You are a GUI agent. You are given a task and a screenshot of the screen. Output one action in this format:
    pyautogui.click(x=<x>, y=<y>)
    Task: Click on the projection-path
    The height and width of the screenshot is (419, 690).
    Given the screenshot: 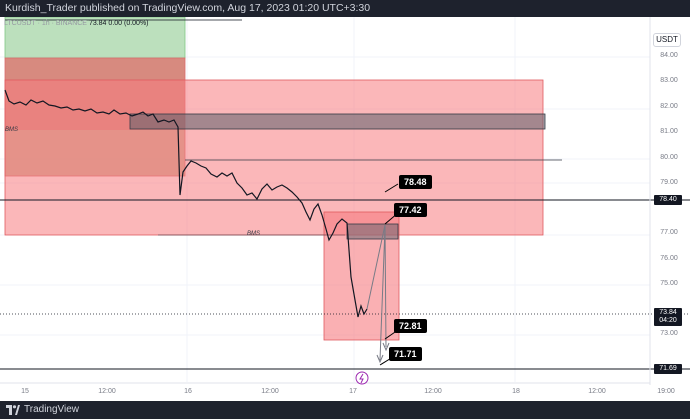 What is the action you would take?
    pyautogui.click(x=376, y=292)
    